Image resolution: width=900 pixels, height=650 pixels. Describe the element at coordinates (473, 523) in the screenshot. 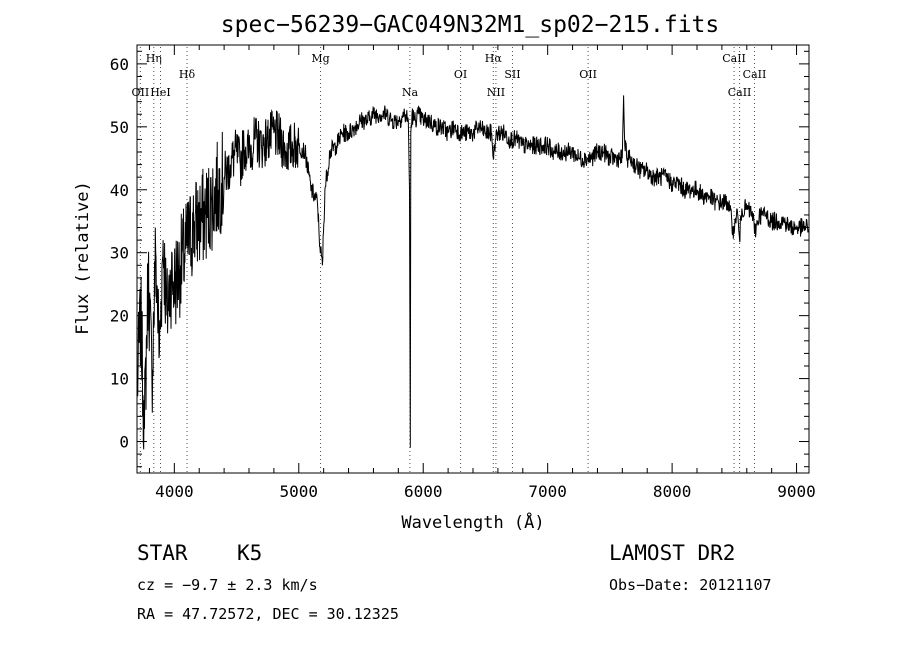

I see `x-axis-label: Wavelength (Å)` at that location.